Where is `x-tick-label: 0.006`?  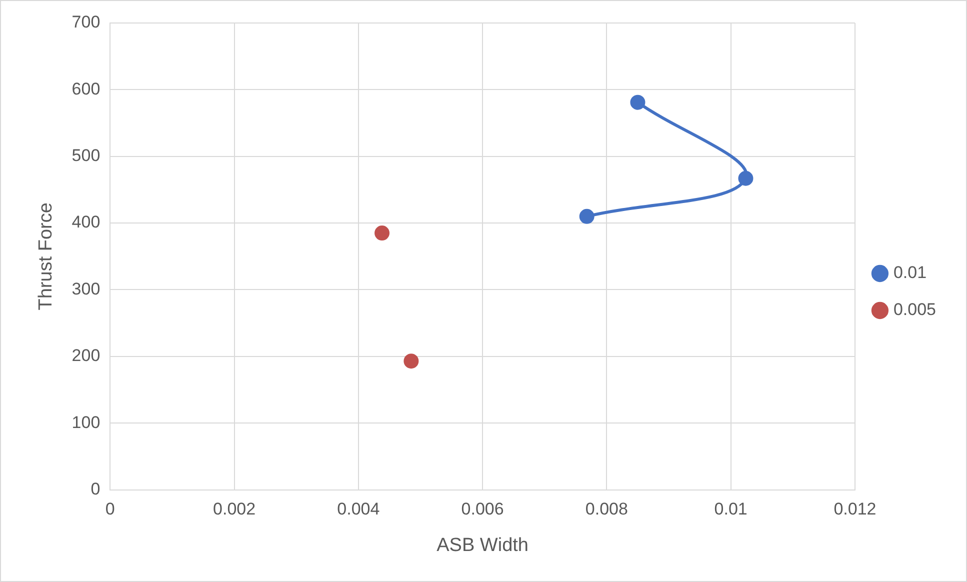
x-tick-label: 0.006 is located at coordinates (482, 509).